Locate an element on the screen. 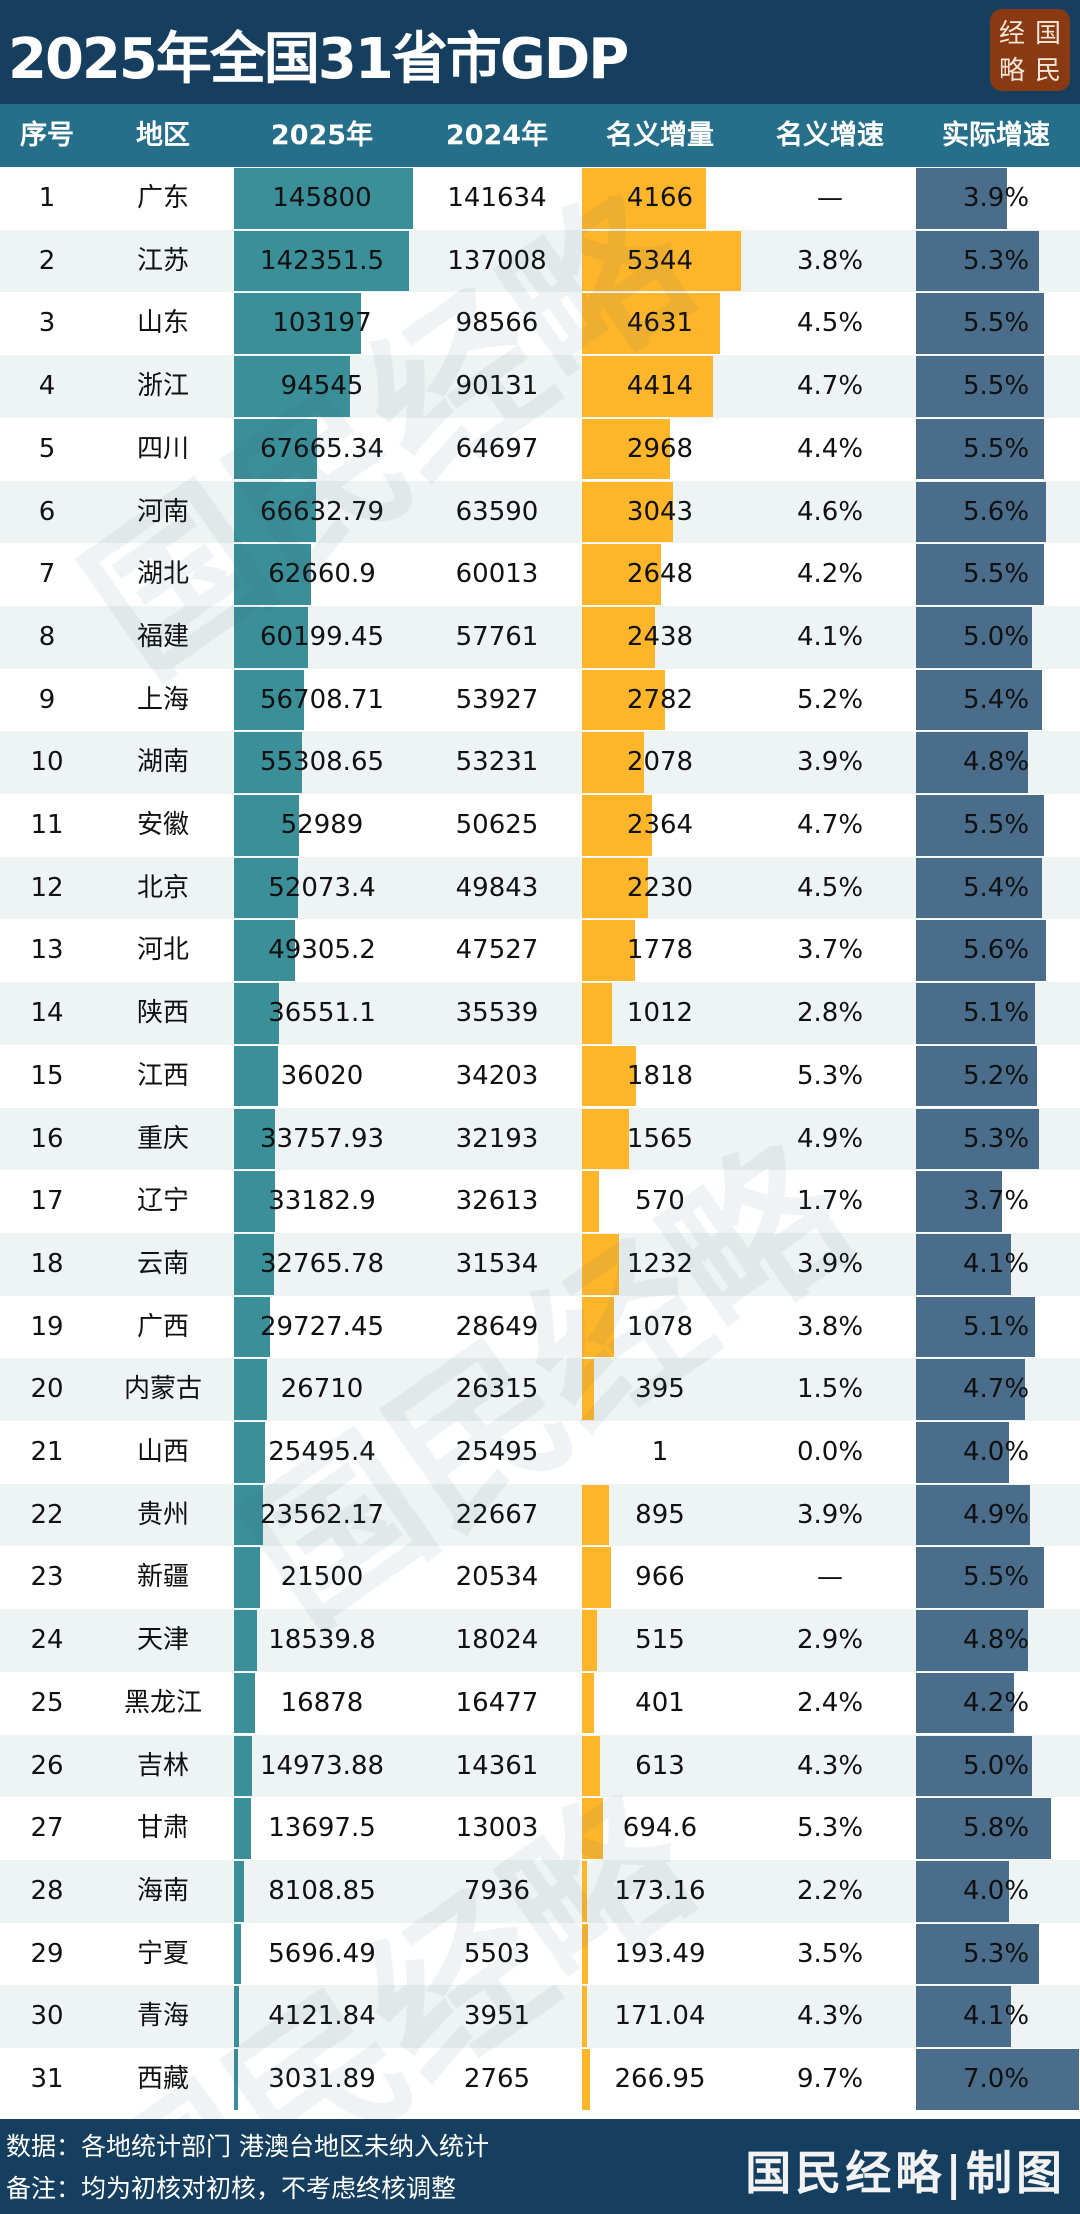 The width and height of the screenshot is (1080, 2214). cell-increment: 2364 is located at coordinates (660, 825).